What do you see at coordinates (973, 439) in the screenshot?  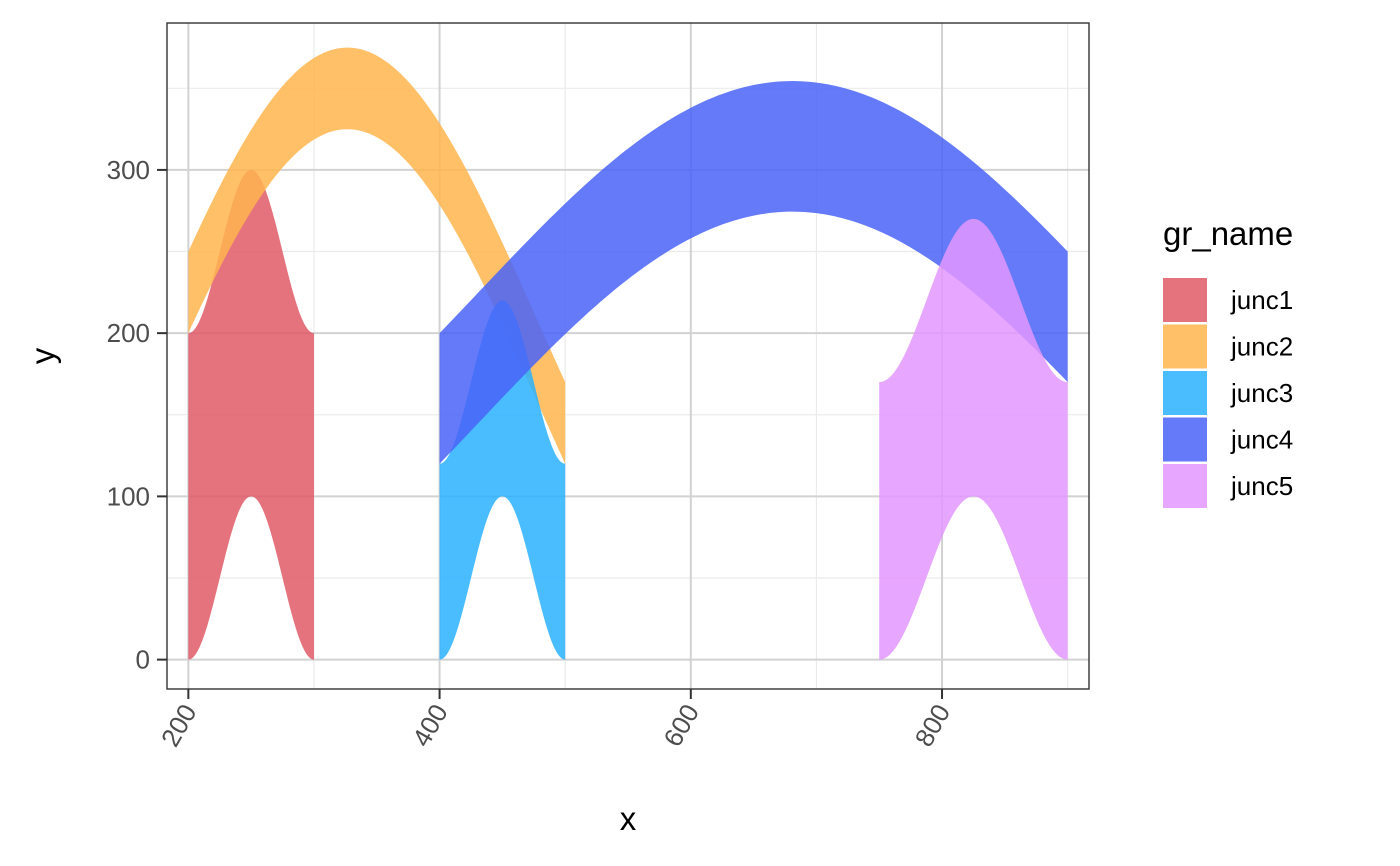 I see `ribbon-junc5` at bounding box center [973, 439].